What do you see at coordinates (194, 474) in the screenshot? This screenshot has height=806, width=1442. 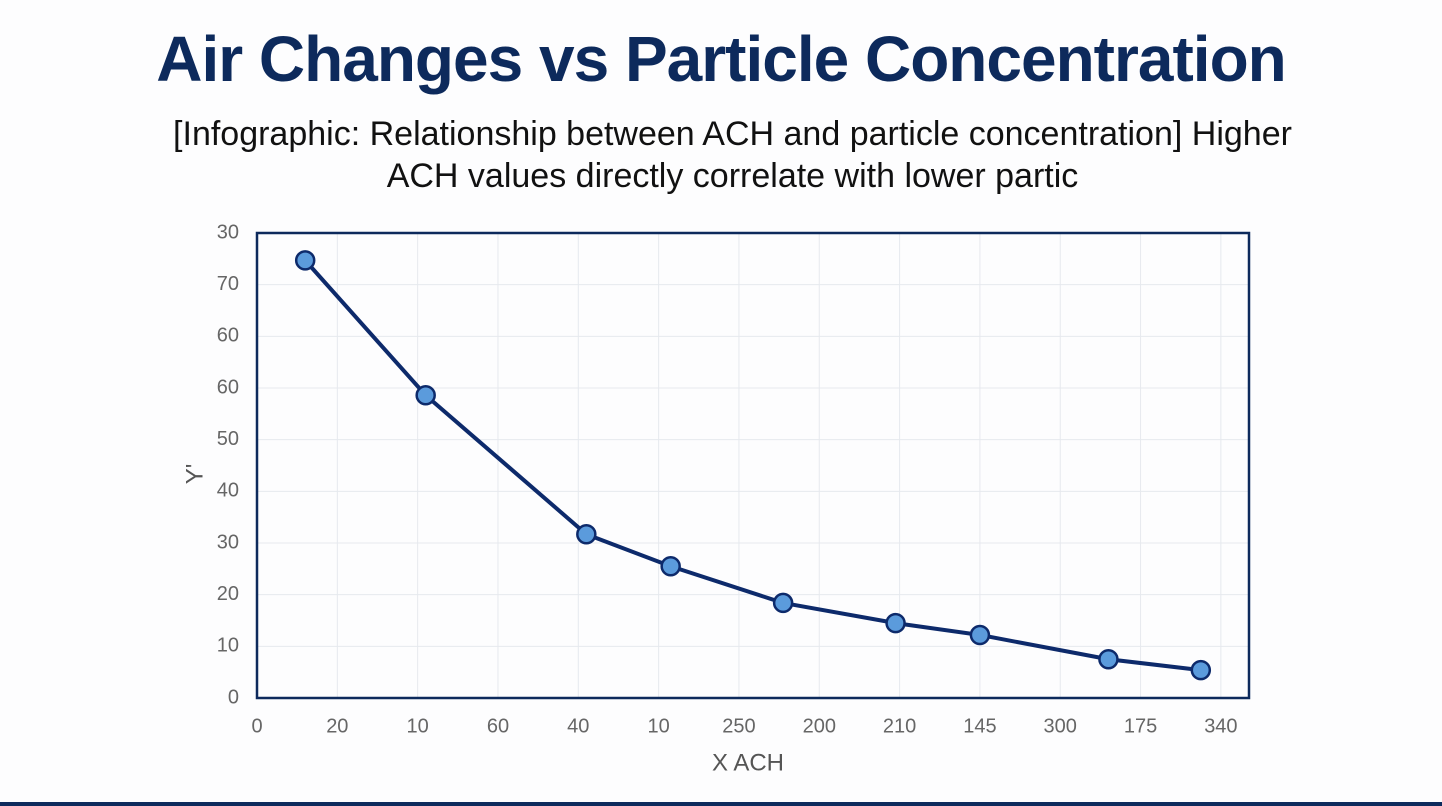 I see `y-axis-label: Y'` at bounding box center [194, 474].